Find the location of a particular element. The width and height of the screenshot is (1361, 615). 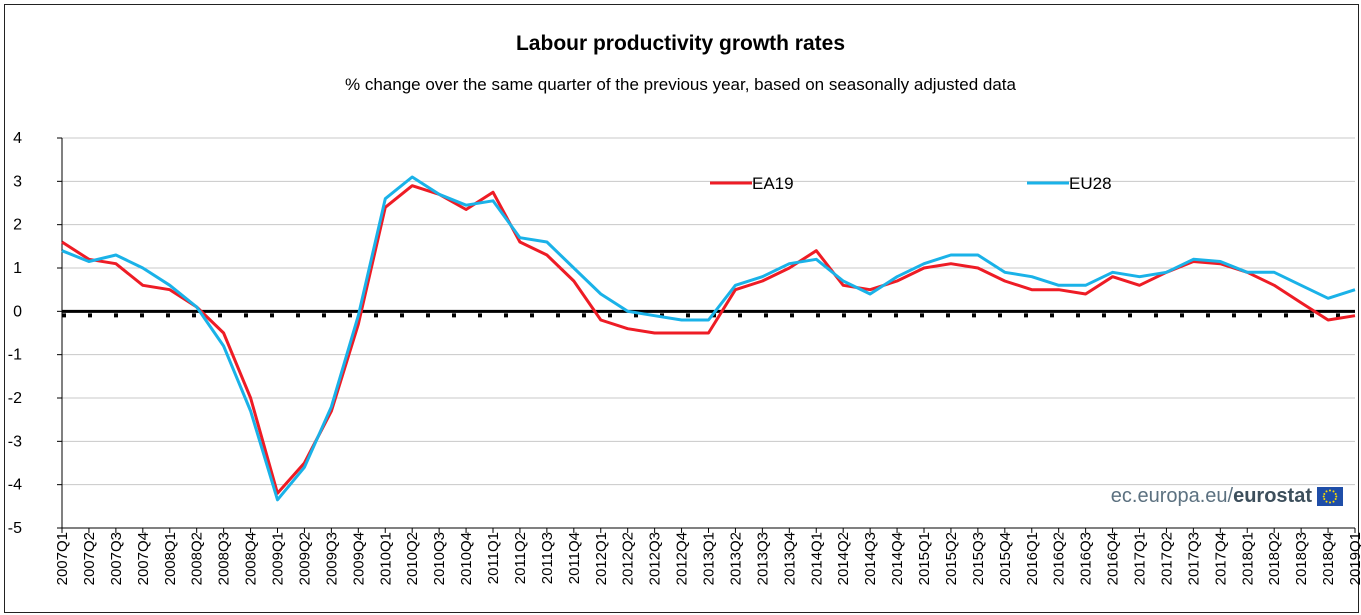

y-axis: -5 -4 -3 -2 -1 0 1 2 3 4 is located at coordinates (35, 333).